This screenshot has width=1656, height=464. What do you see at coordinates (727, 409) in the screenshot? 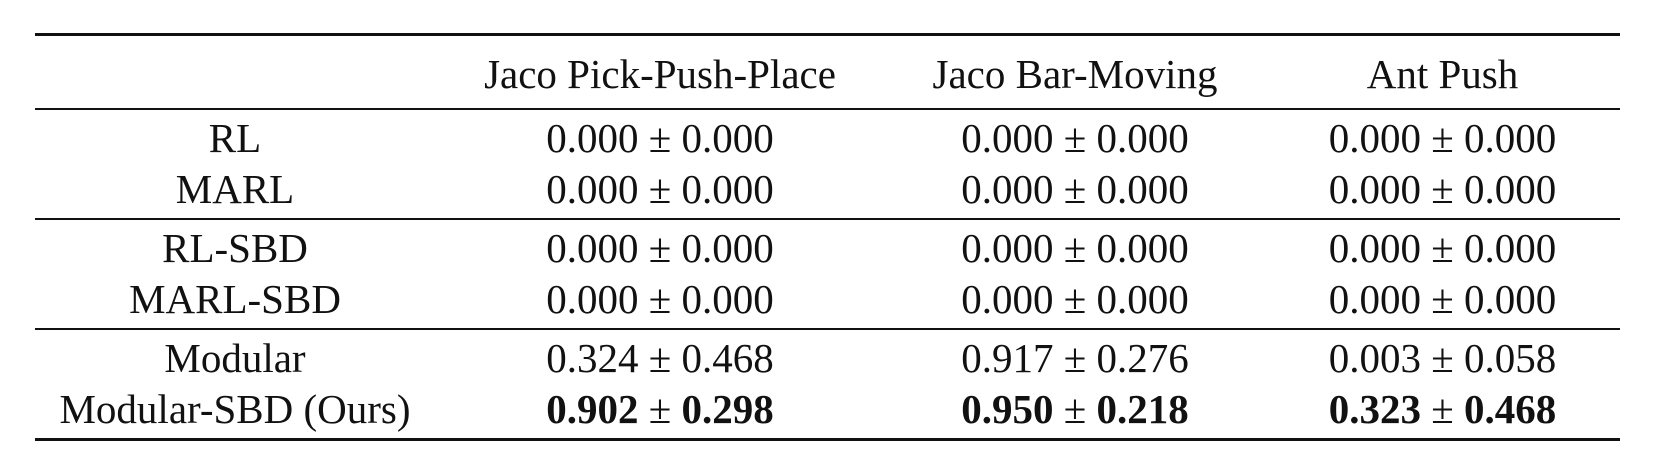
I see `score-std: 0.298` at bounding box center [727, 409].